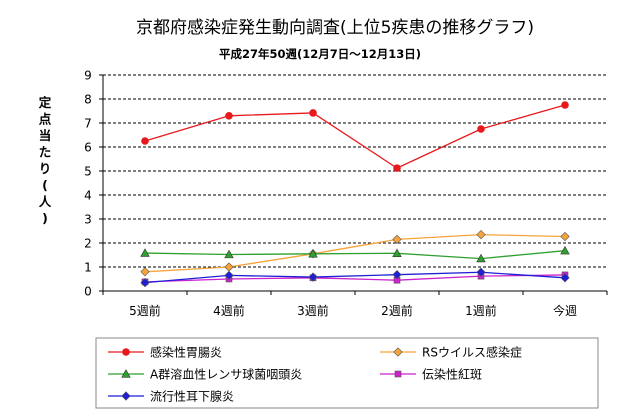 The image size is (639, 415). What do you see at coordinates (88, 268) in the screenshot?
I see `y-tick-label: 1` at bounding box center [88, 268].